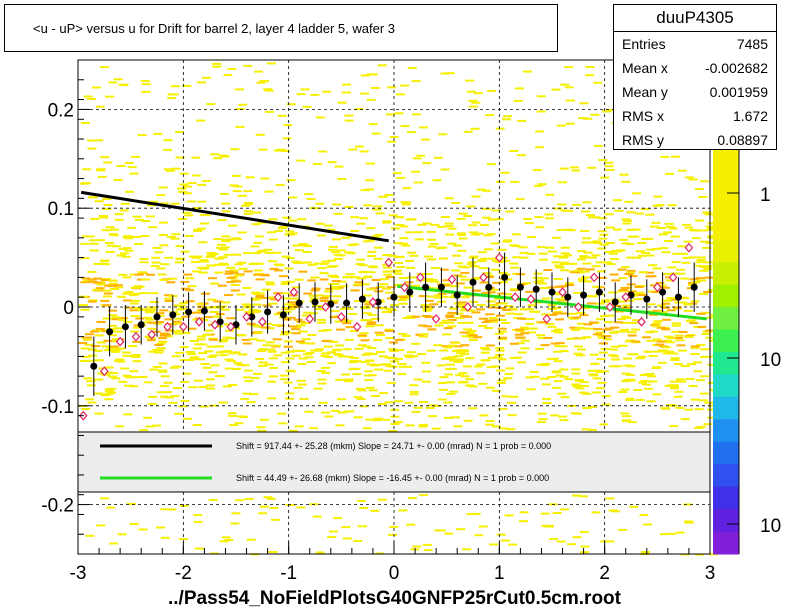  I want to click on stats-label: Entries, so click(644, 44).